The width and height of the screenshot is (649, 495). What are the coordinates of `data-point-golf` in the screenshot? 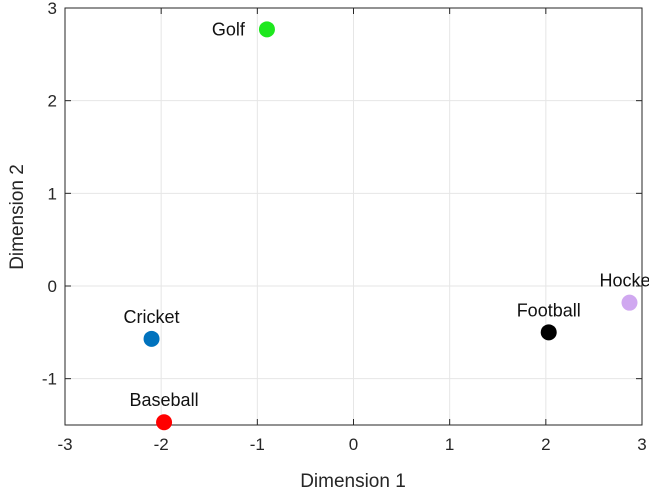 It's located at (266, 29).